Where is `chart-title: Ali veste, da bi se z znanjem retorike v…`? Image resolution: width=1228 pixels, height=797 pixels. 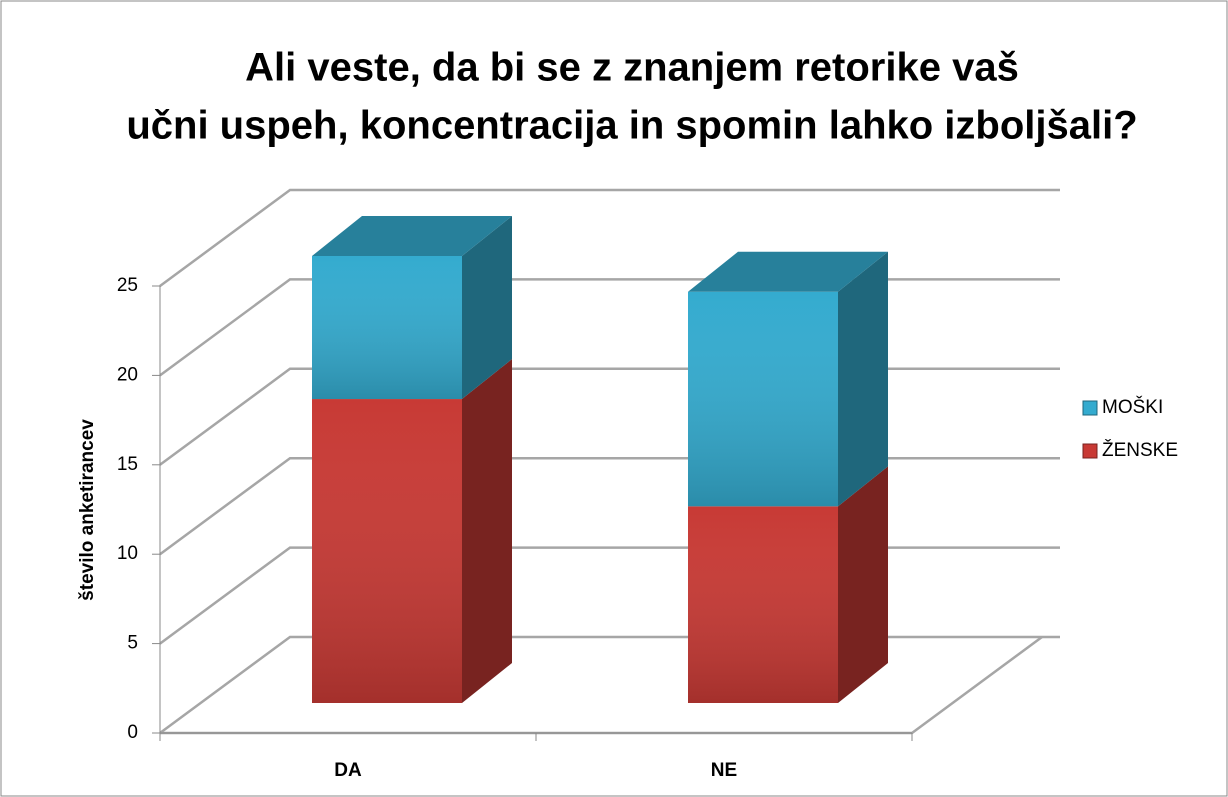
chart-title: Ali veste, da bi se z znanjem retorike v… is located at coordinates (632, 68).